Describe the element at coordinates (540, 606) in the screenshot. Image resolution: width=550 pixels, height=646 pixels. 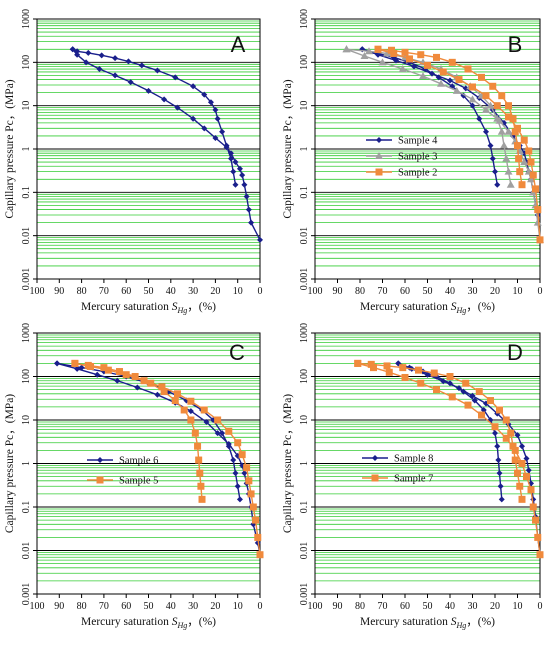
I see `x-tick-label: 0` at that location.